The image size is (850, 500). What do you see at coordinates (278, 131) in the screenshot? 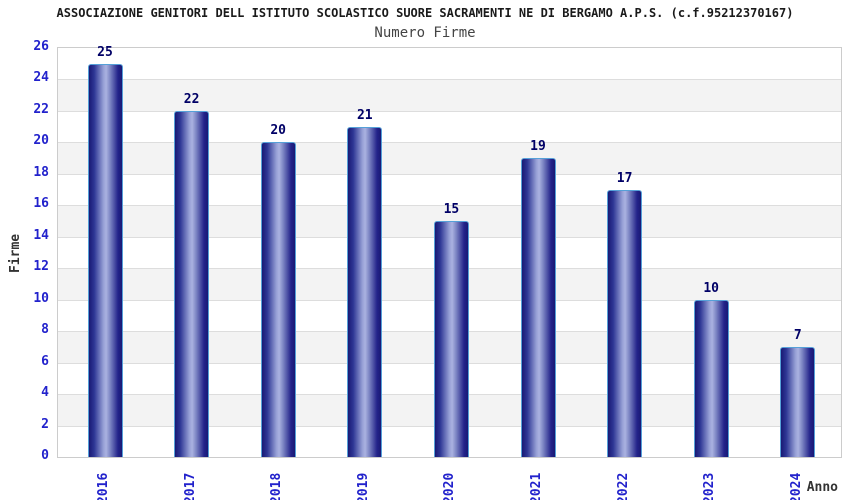
I see `bar-value-label: 20` at bounding box center [278, 131].